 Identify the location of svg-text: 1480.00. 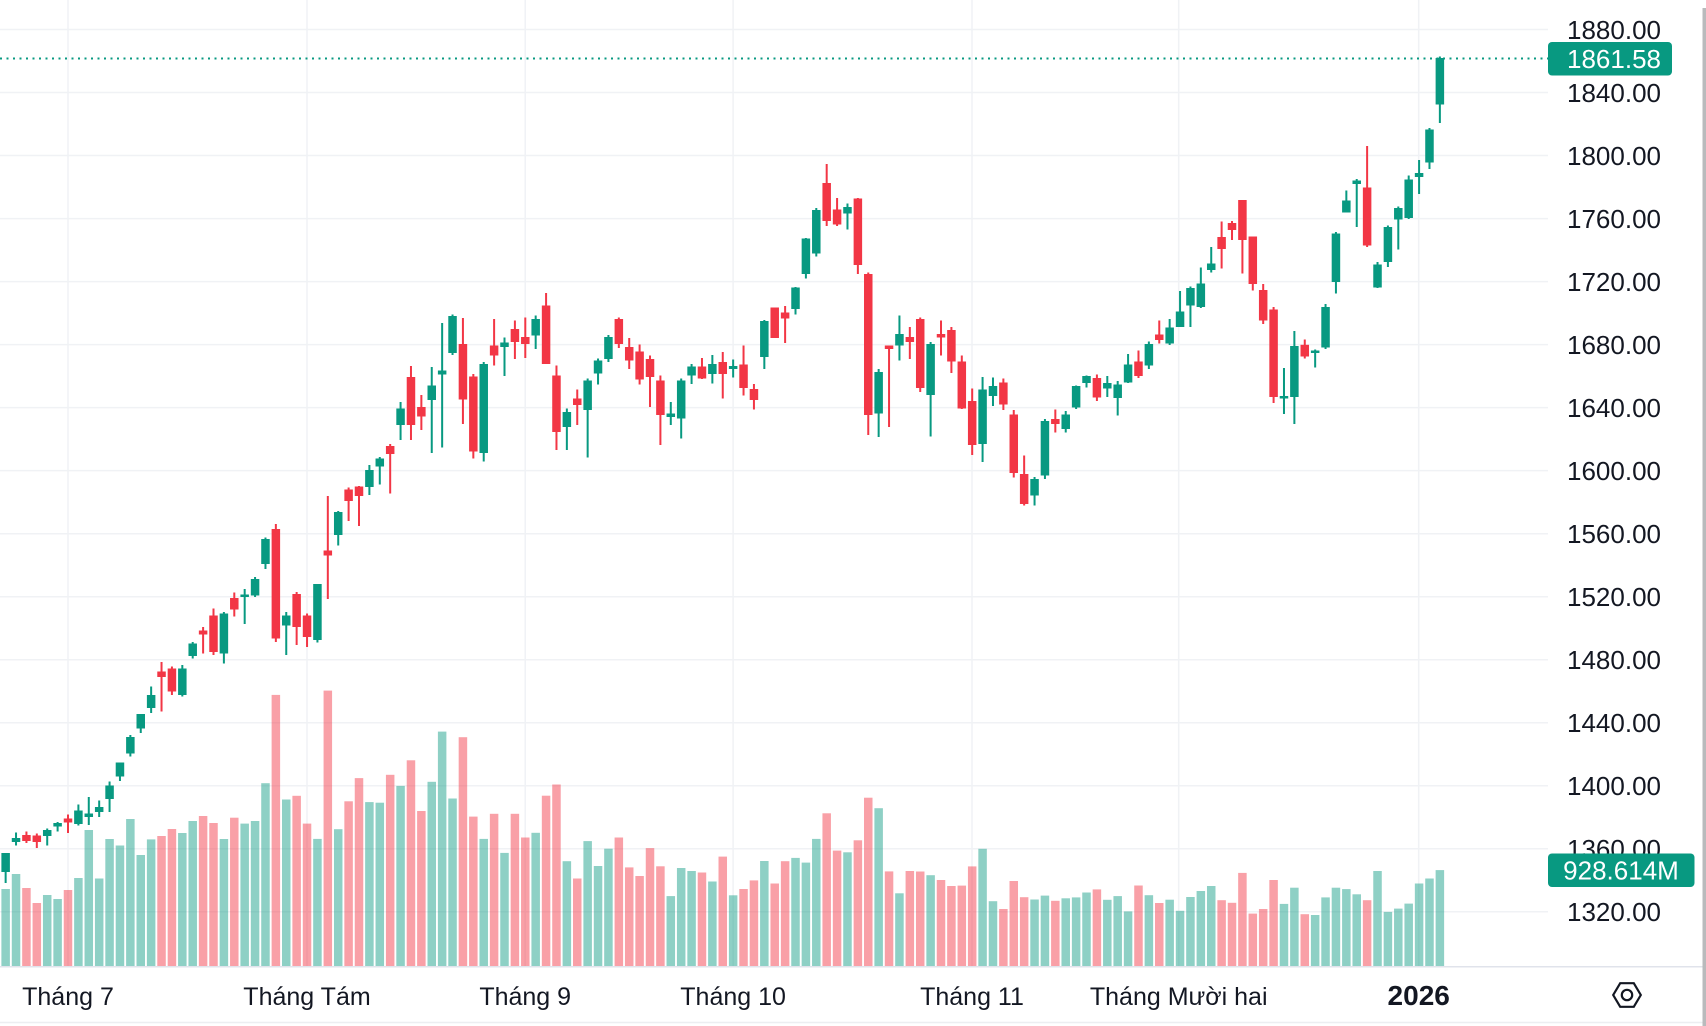
(1614, 660).